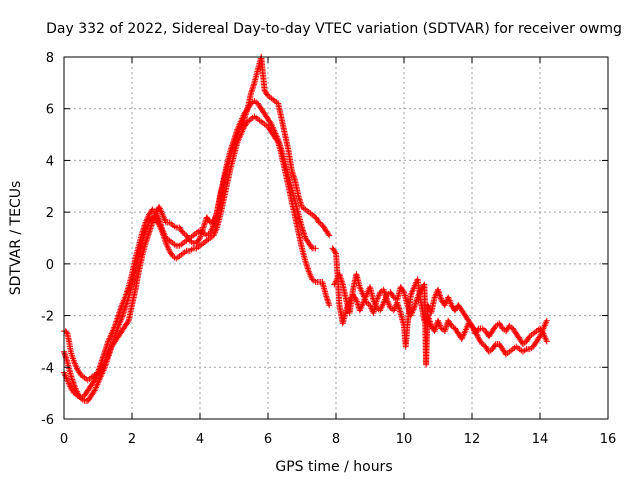 The width and height of the screenshot is (640, 480). Describe the element at coordinates (64, 439) in the screenshot. I see `x-tick-label: 0` at that location.